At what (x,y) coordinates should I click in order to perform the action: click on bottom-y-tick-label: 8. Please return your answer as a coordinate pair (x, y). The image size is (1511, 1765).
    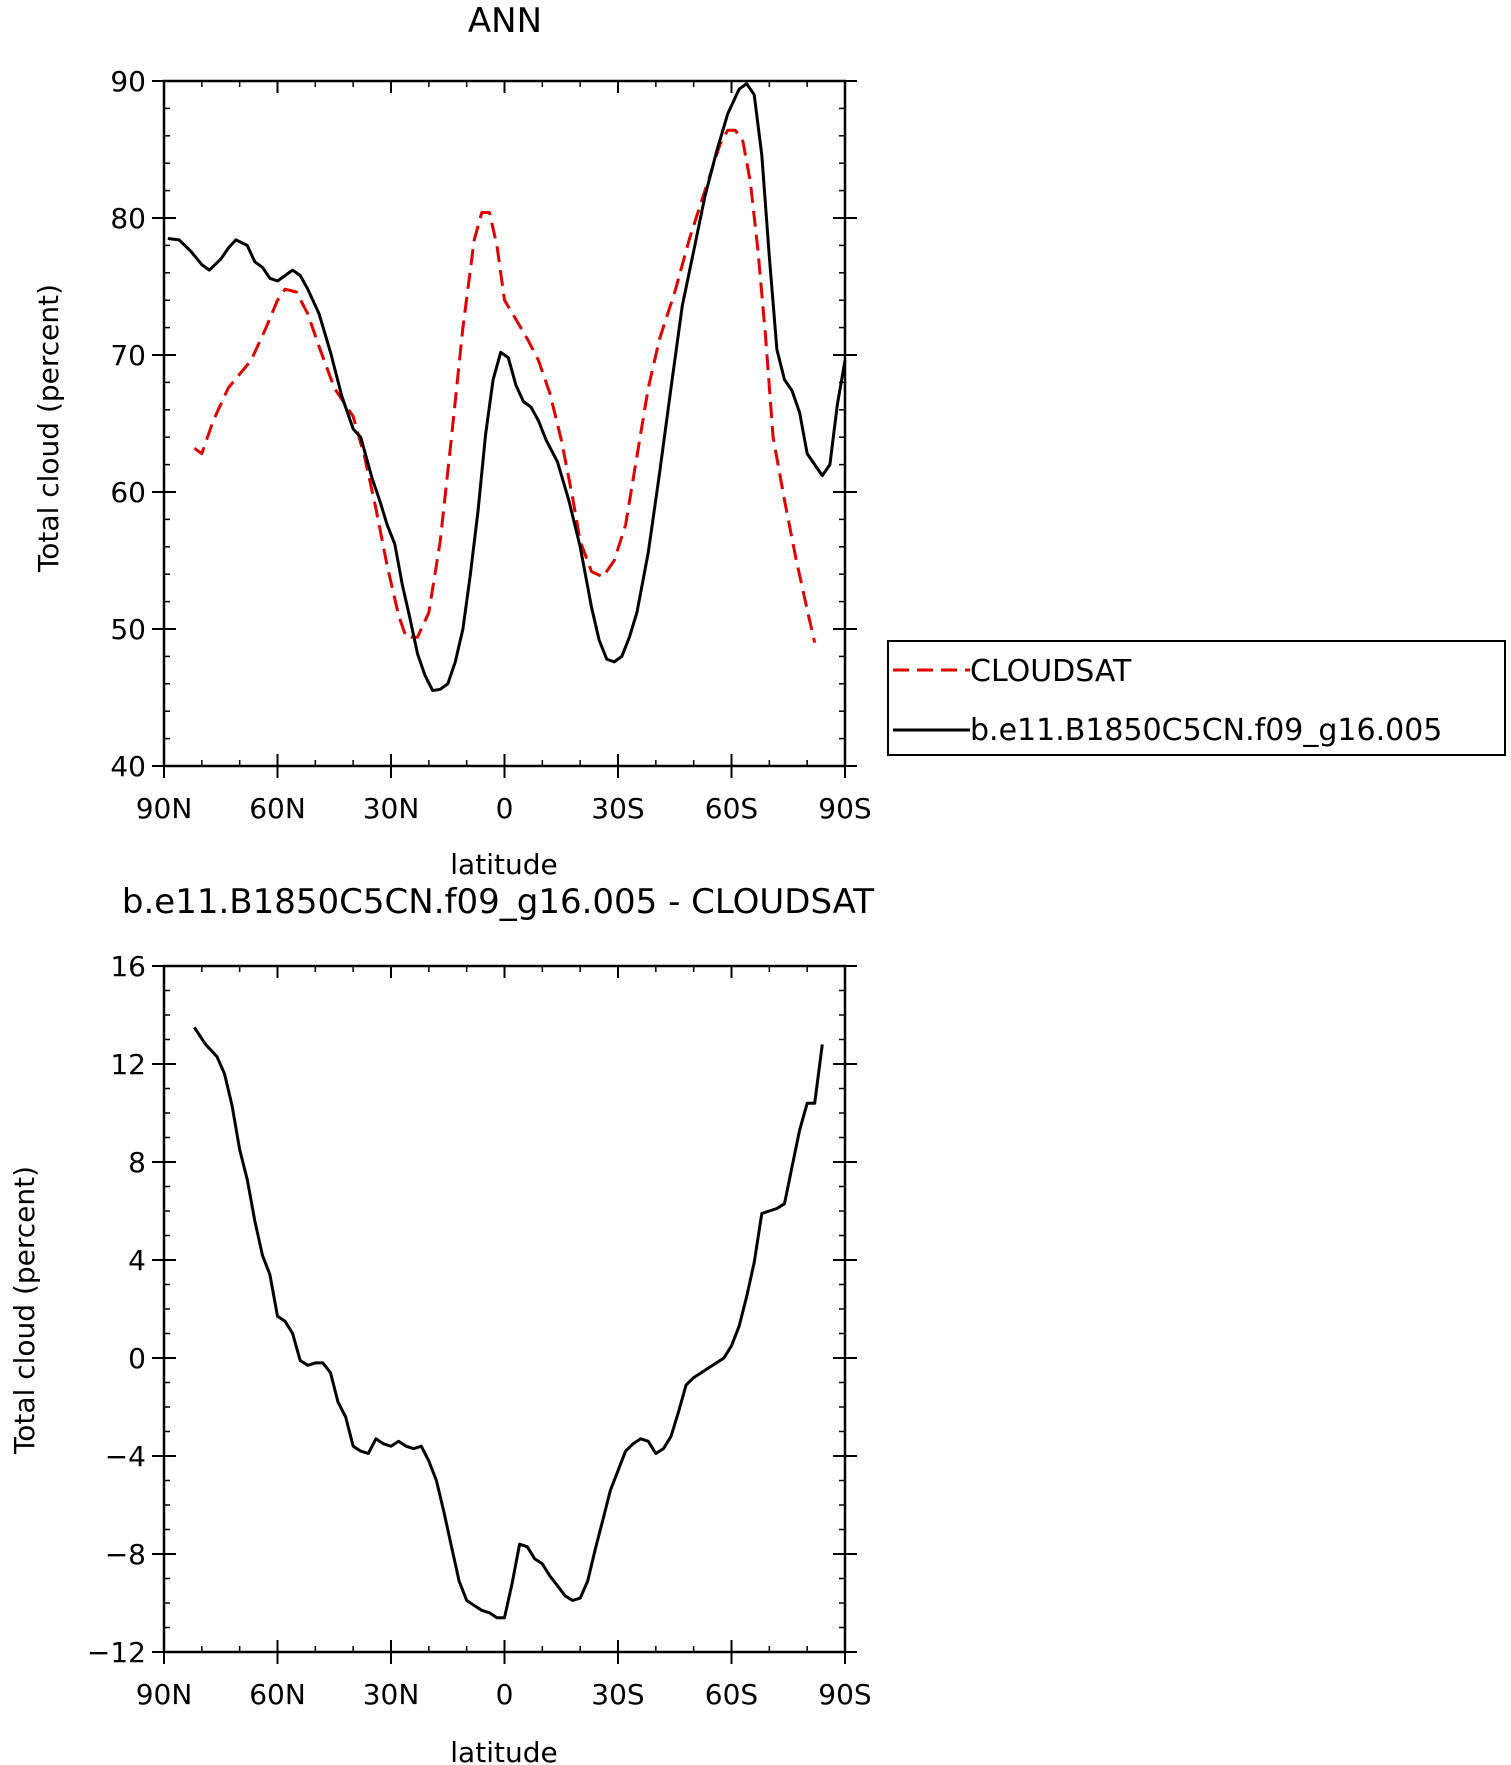
    Looking at the image, I should click on (137, 1162).